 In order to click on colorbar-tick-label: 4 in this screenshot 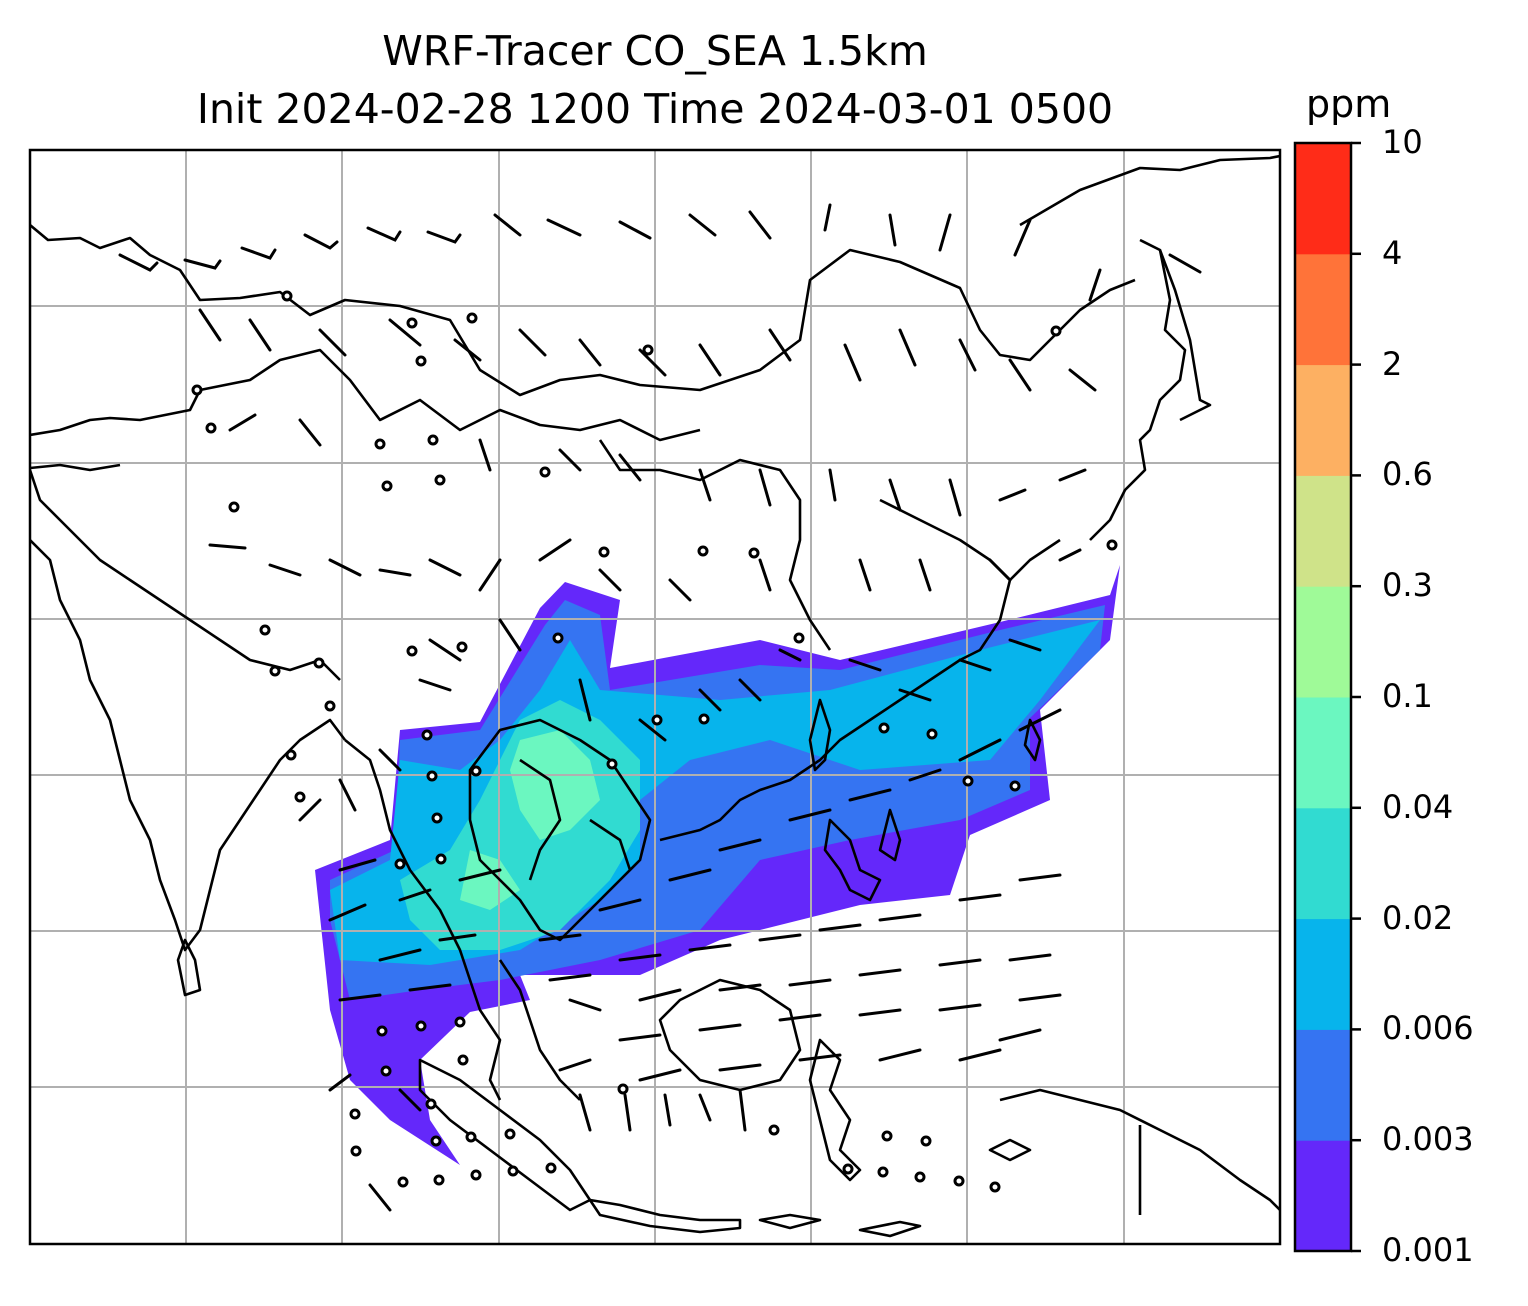, I will do `click(1392, 252)`.